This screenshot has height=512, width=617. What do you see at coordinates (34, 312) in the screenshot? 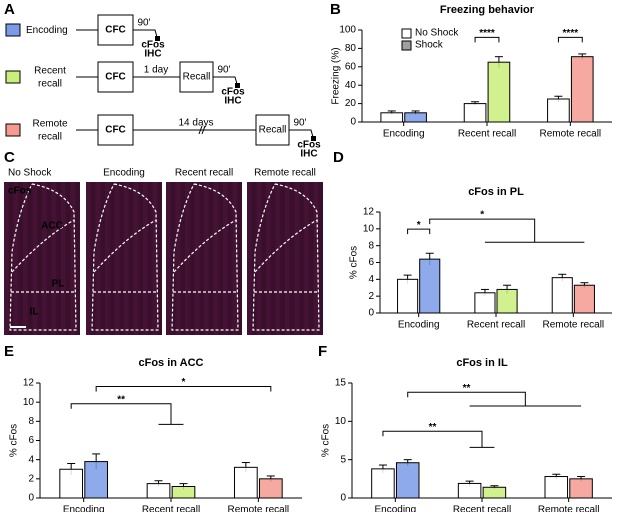
I see `region-label: IL` at bounding box center [34, 312].